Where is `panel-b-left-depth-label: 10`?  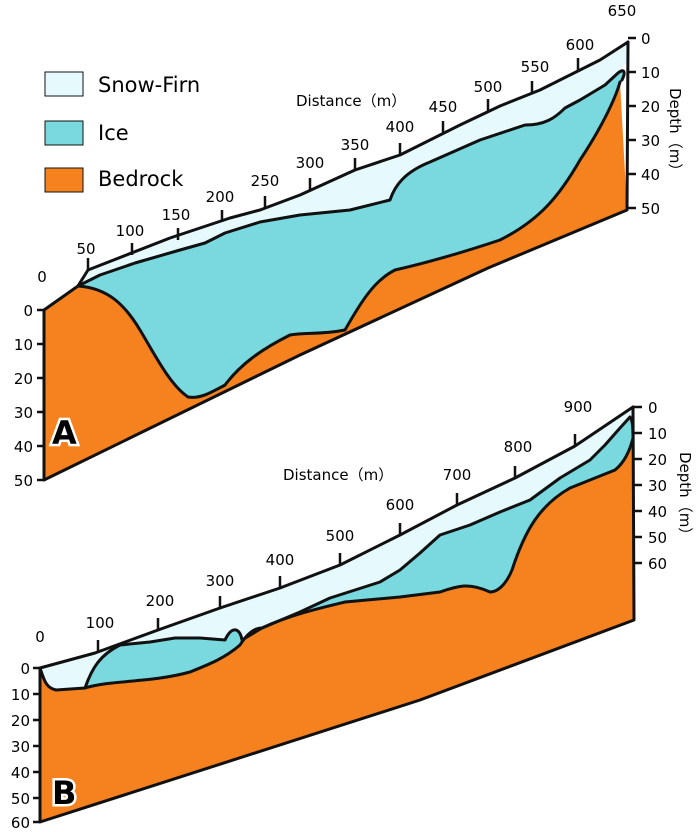 panel-b-left-depth-label: 10 is located at coordinates (20, 695).